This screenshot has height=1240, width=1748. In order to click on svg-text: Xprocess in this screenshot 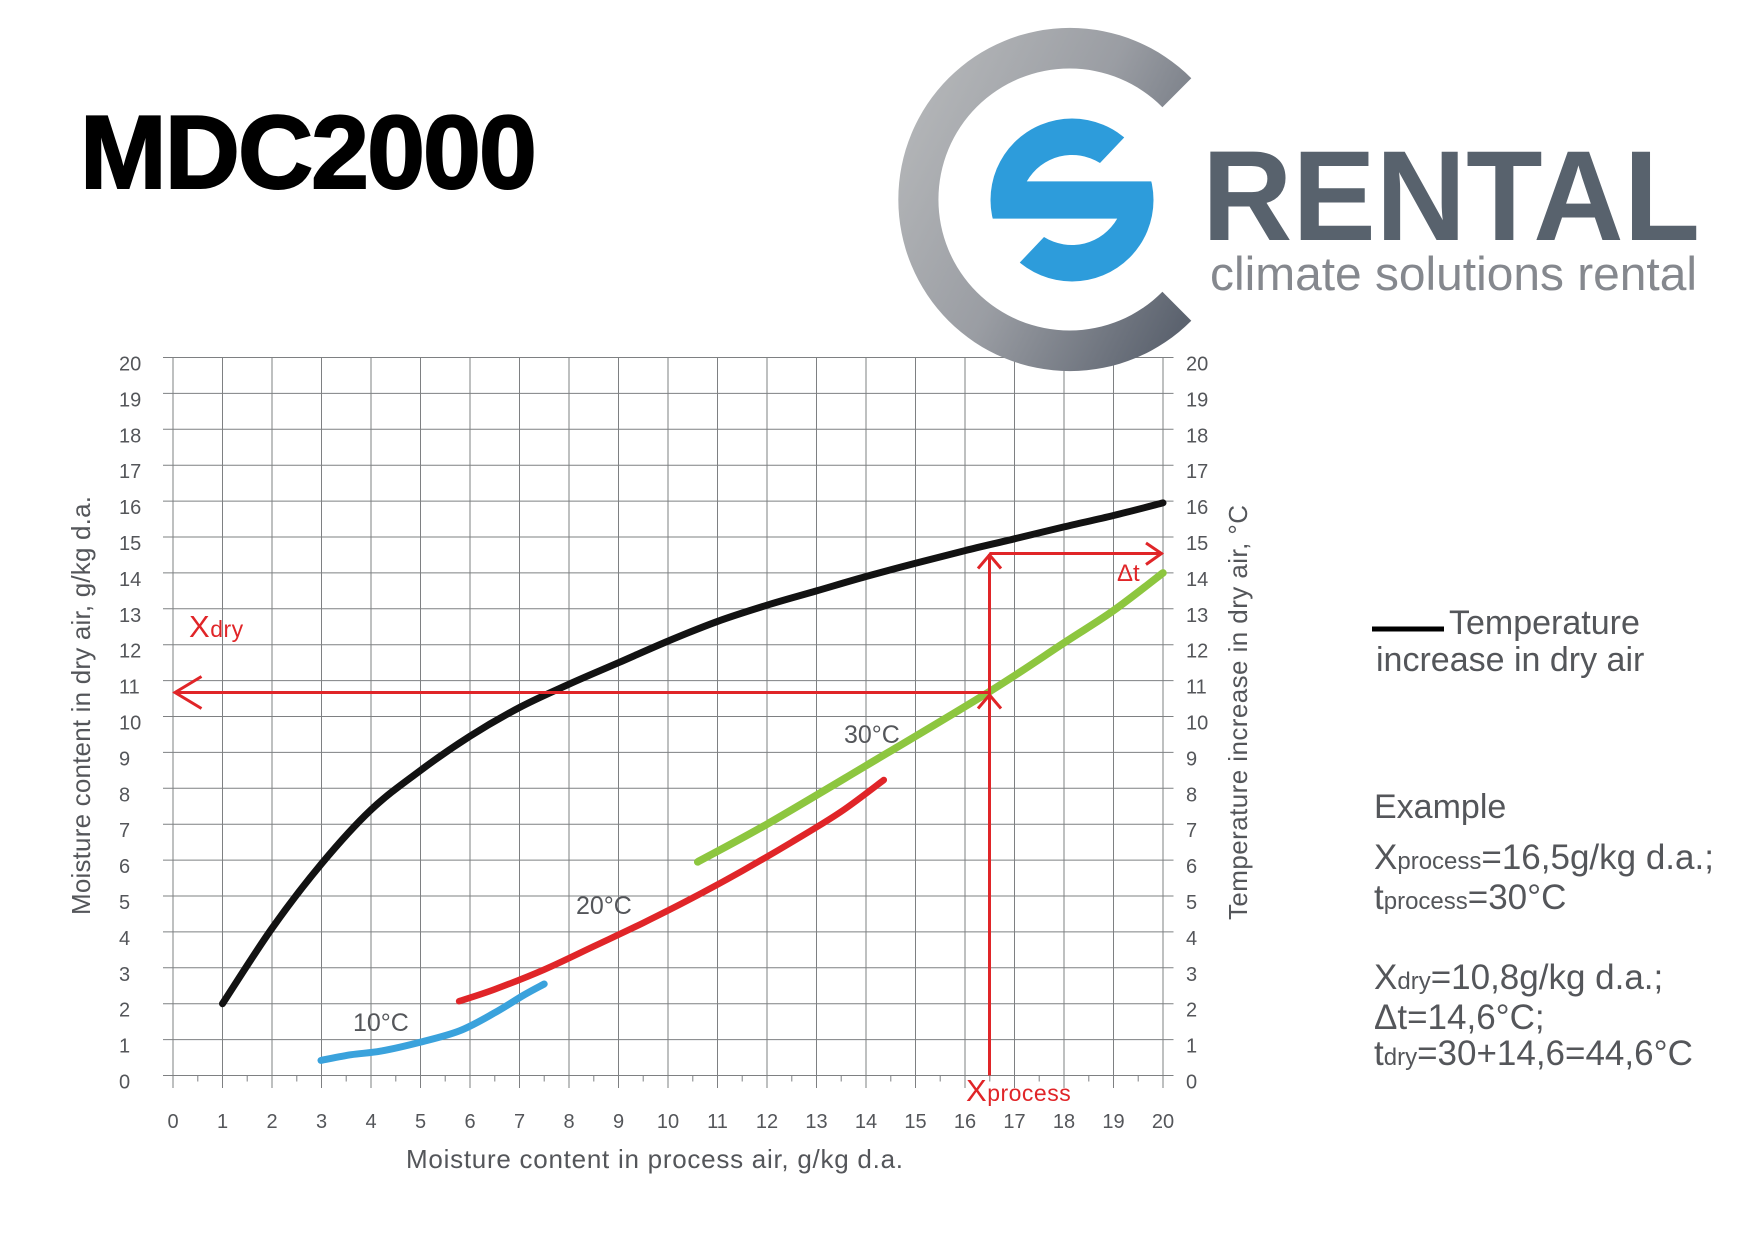, I will do `click(1018, 1090)`.